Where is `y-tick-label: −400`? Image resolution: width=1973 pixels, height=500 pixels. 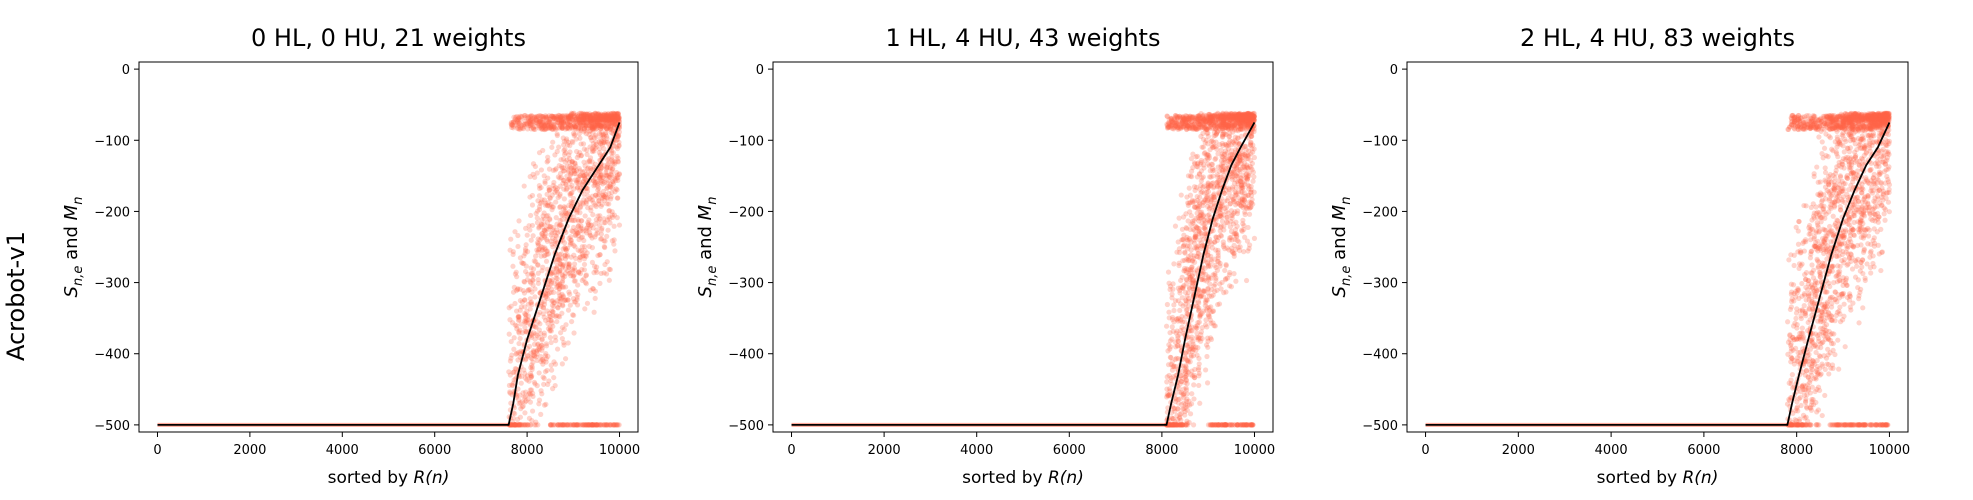
y-tick-label: −400 is located at coordinates (746, 355).